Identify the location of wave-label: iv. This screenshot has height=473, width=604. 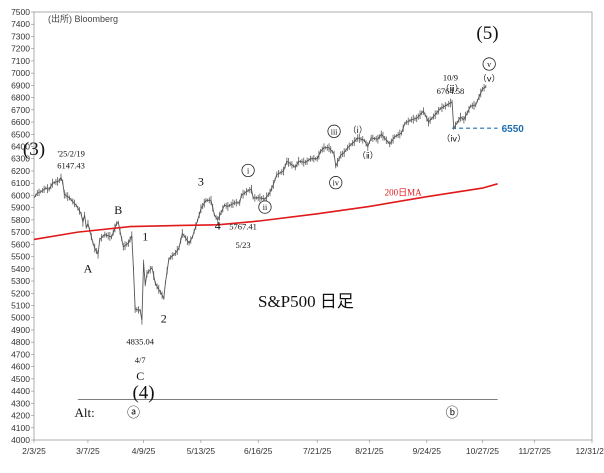
(336, 183).